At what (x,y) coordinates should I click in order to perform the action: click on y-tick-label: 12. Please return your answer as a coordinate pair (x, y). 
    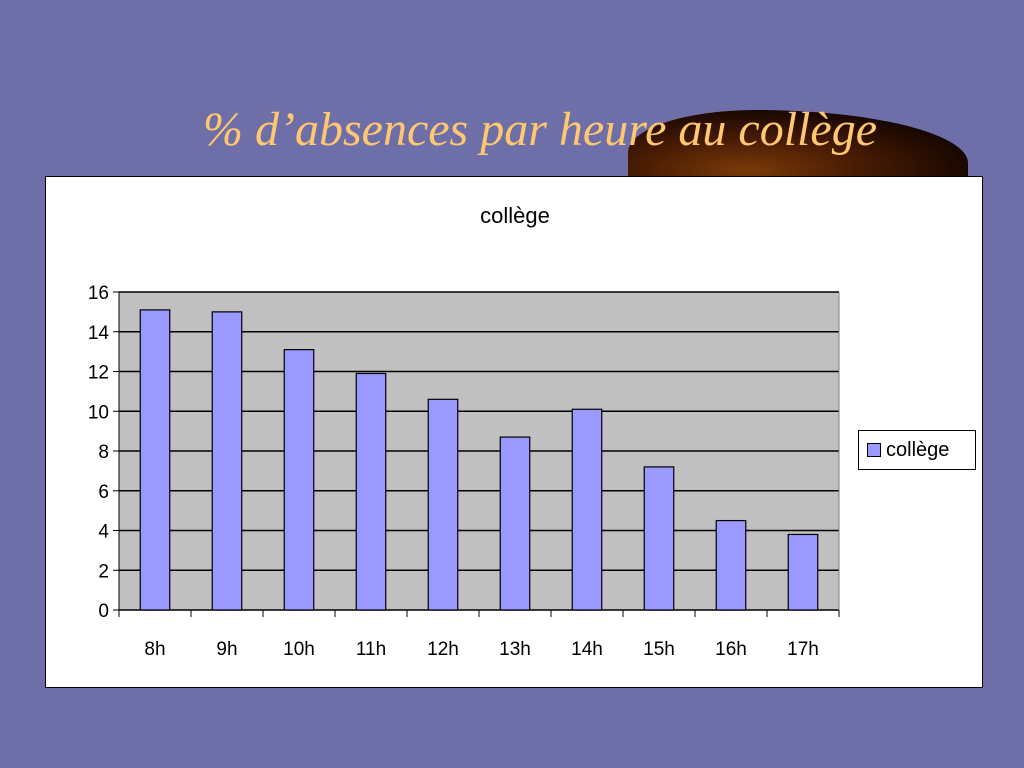
    Looking at the image, I should click on (98, 373).